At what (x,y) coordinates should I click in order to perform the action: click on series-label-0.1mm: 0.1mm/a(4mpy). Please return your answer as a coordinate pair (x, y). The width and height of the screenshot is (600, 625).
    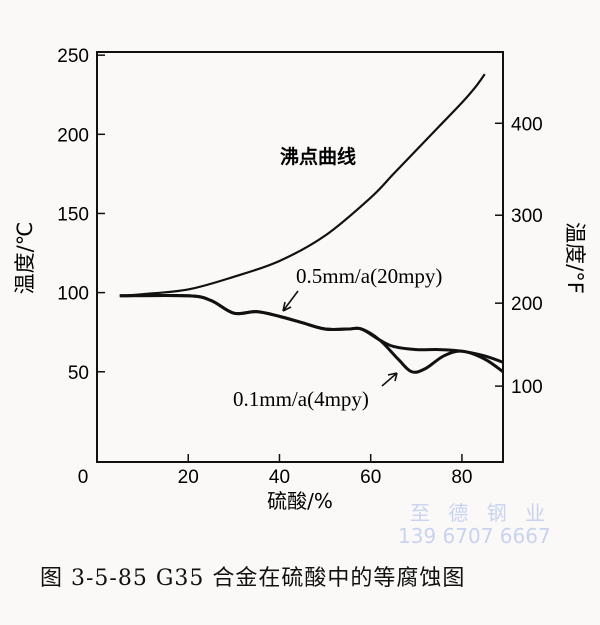
    Looking at the image, I should click on (301, 399).